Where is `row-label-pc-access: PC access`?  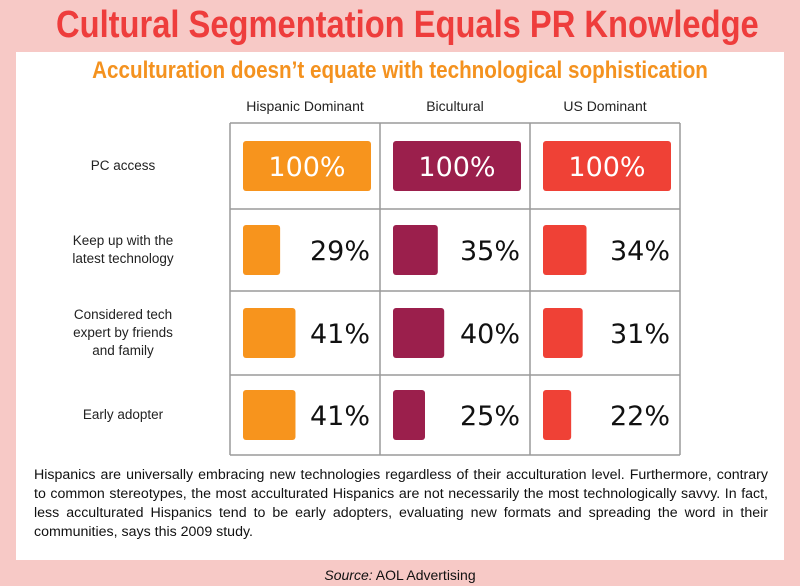
row-label-pc-access: PC access is located at coordinates (123, 166).